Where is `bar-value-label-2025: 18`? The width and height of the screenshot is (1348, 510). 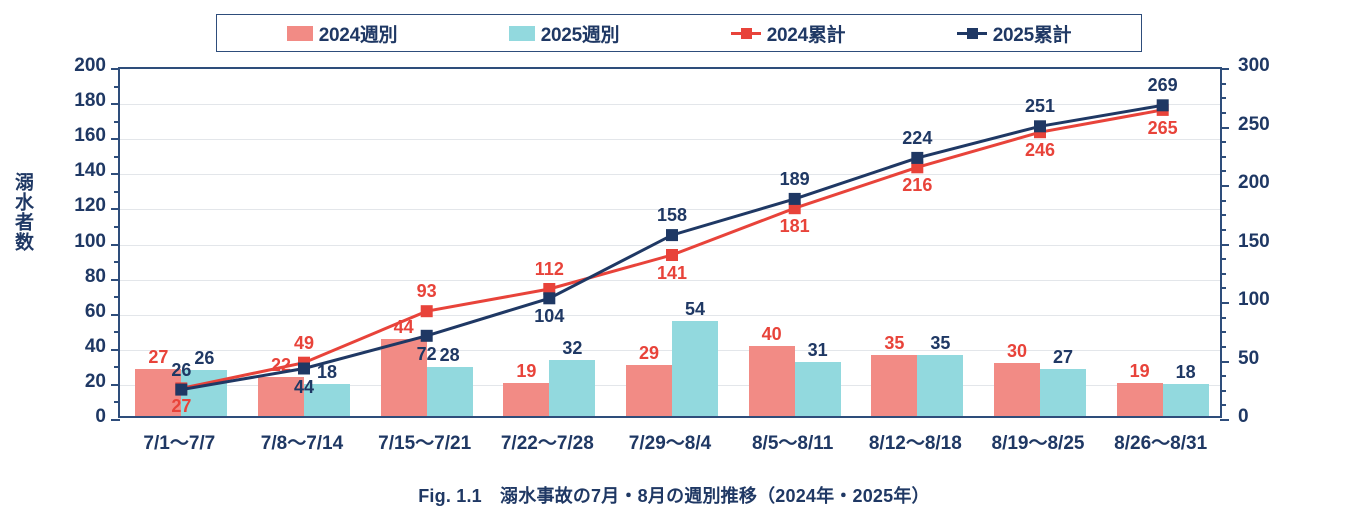
bar-value-label-2025: 18 is located at coordinates (327, 372).